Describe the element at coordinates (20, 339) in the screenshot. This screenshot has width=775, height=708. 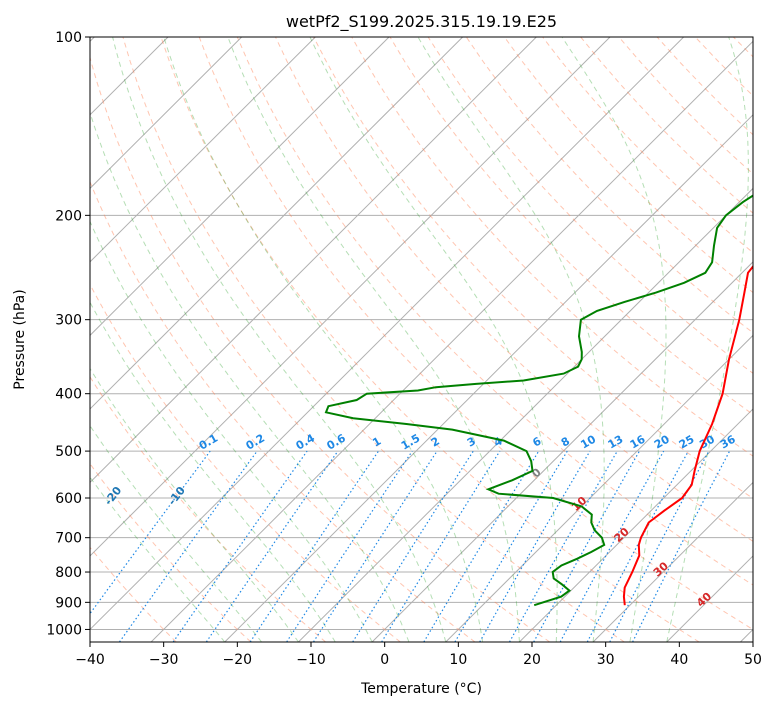
I see `y-axis-title: Pressure (hPa)` at that location.